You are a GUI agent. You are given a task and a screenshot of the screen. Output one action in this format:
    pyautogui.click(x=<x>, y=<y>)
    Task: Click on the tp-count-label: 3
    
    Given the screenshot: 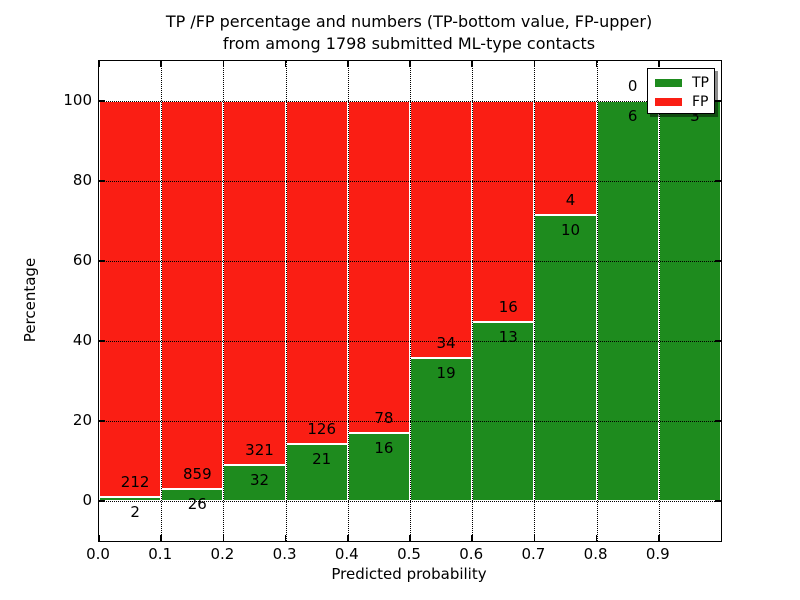 What is the action you would take?
    pyautogui.click(x=695, y=116)
    